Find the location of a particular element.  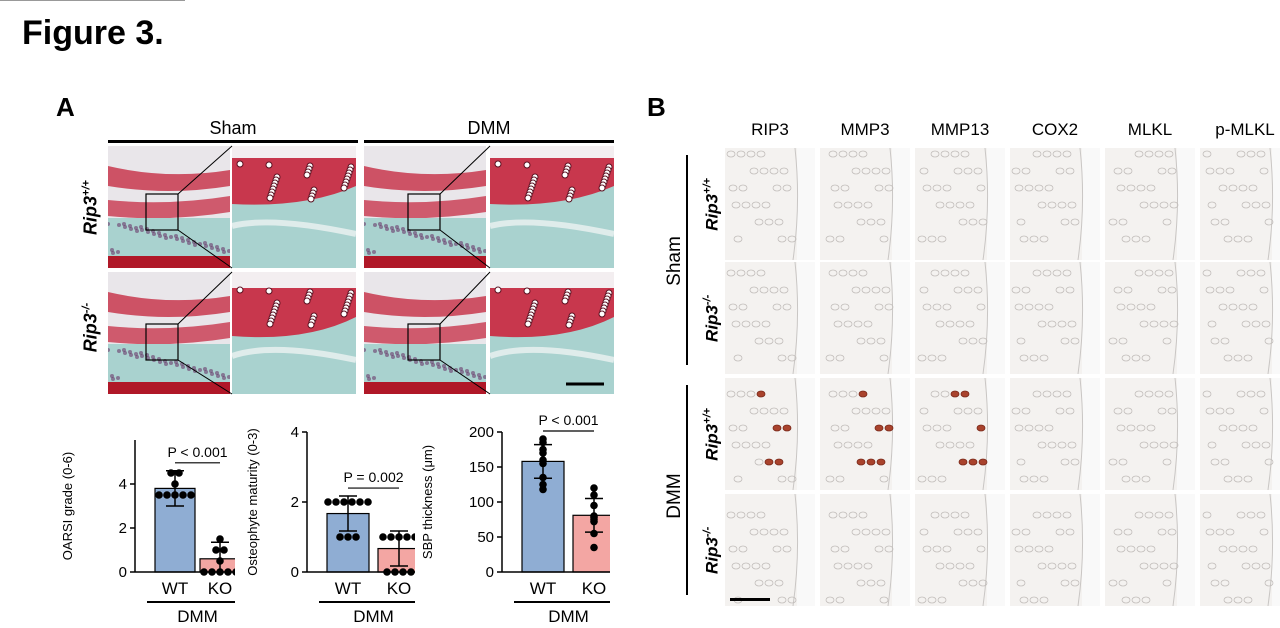

panel-b-letter: B is located at coordinates (656, 107).